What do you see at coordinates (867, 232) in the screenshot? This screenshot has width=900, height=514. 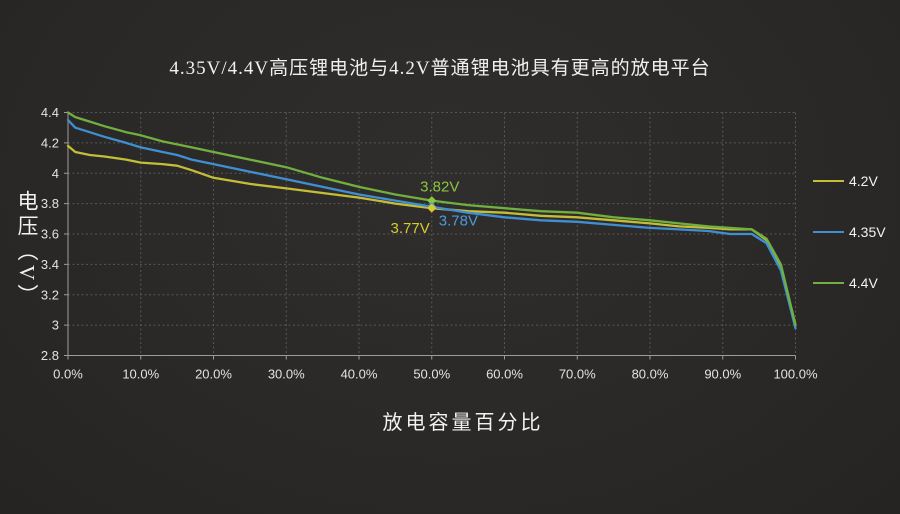 I see `legend-label: 4.35V` at bounding box center [867, 232].